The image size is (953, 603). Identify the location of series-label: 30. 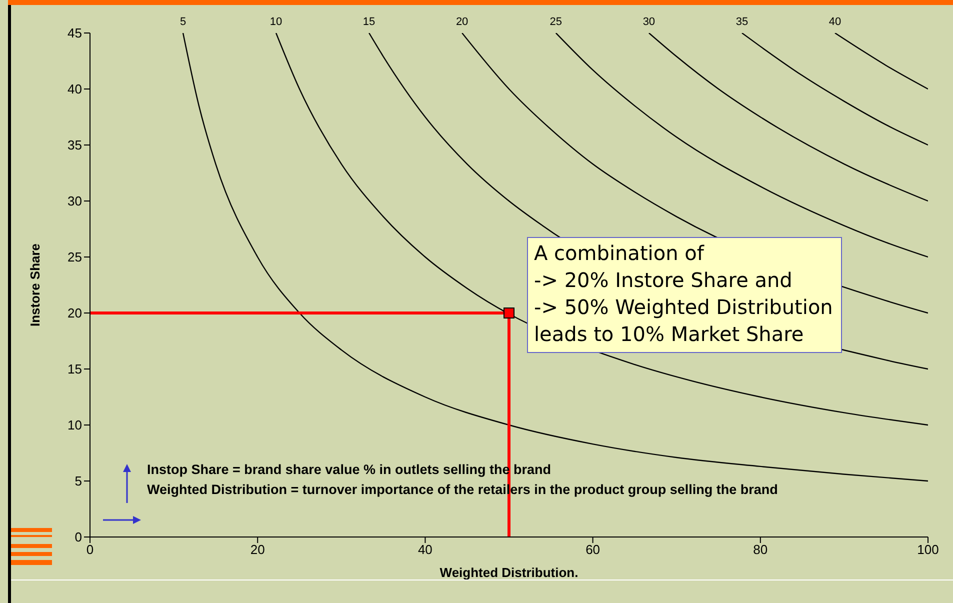
(649, 22).